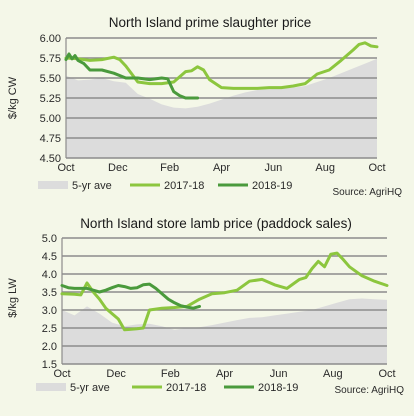  I want to click on y-tick-label: 5.75, so click(50, 59).